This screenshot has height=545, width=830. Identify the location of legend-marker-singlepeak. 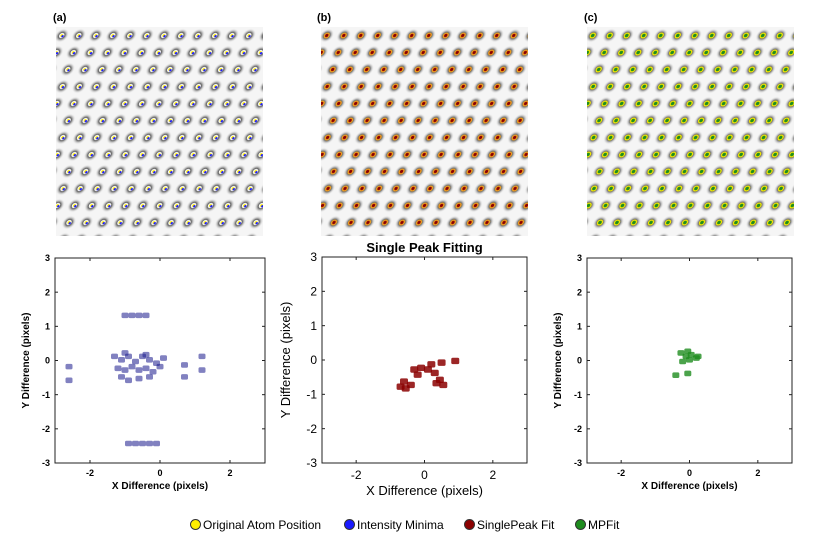
(469, 524).